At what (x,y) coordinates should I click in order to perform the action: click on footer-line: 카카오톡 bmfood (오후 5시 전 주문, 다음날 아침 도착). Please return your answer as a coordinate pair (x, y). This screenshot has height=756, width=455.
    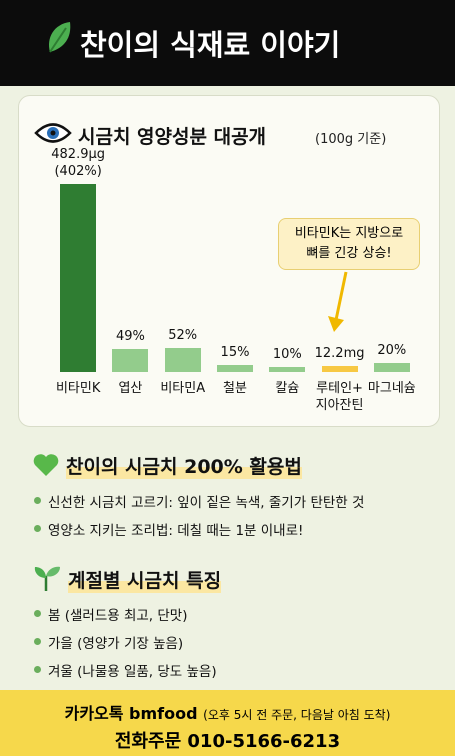
    Looking at the image, I should click on (227, 712).